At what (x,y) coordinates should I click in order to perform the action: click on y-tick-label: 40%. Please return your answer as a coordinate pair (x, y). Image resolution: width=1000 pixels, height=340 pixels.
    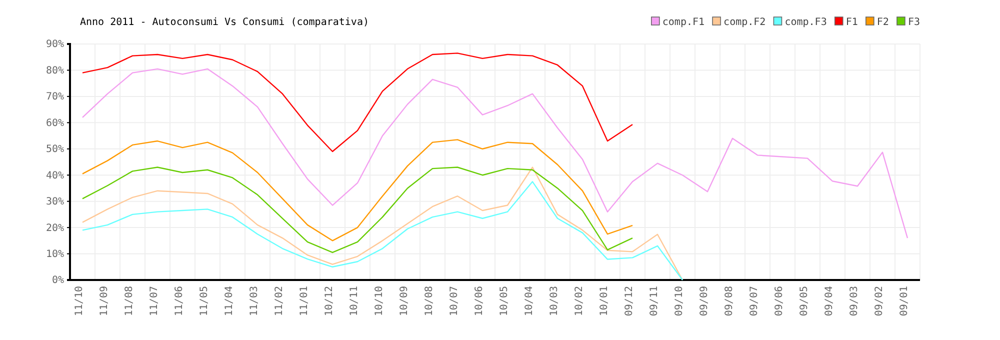
    Looking at the image, I should click on (55, 176).